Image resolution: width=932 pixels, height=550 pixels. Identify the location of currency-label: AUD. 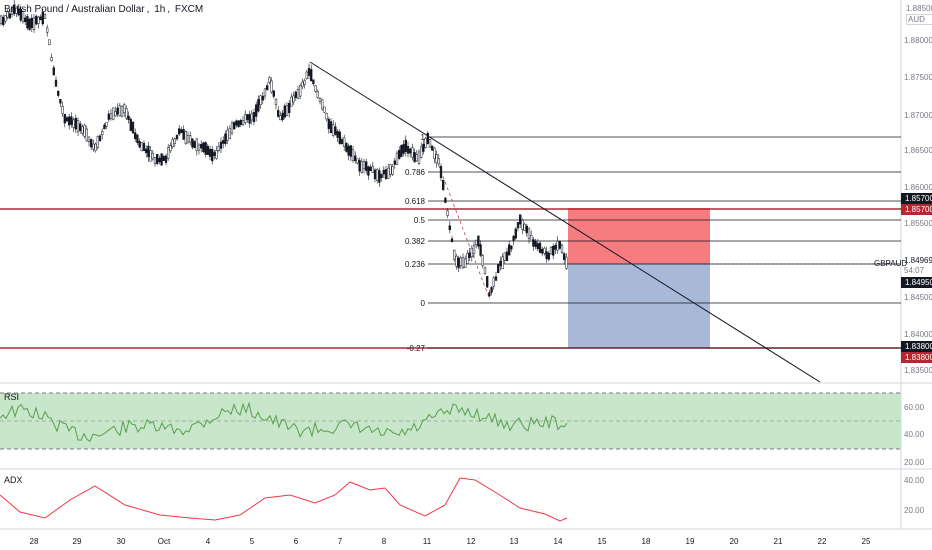
(919, 19).